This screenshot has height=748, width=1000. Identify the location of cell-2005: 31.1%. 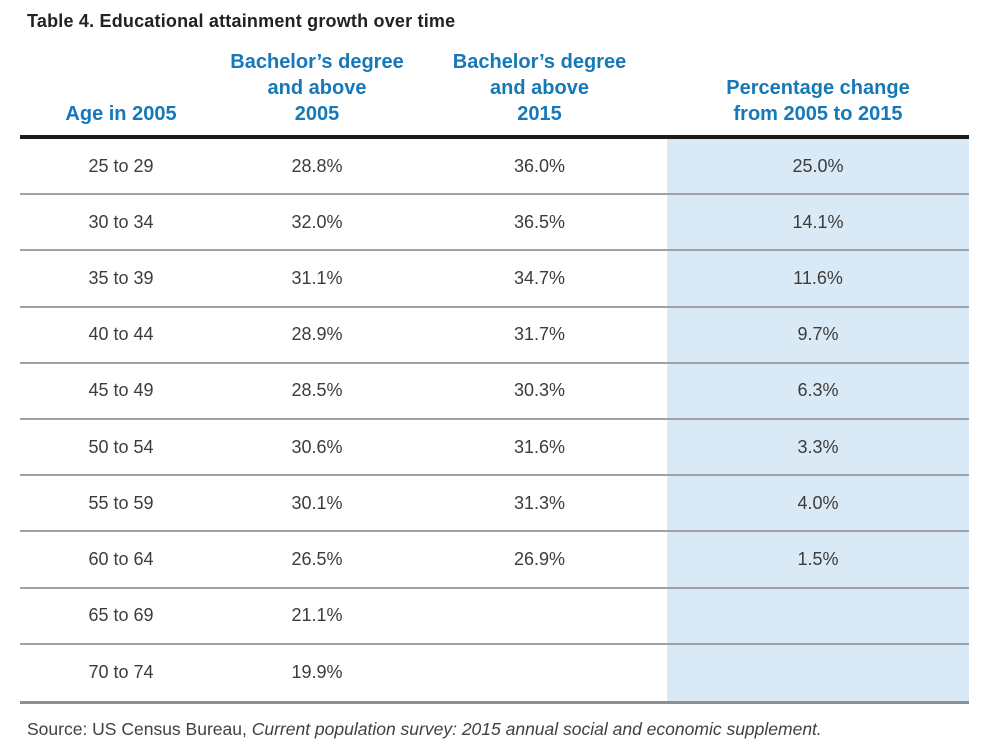
(317, 277).